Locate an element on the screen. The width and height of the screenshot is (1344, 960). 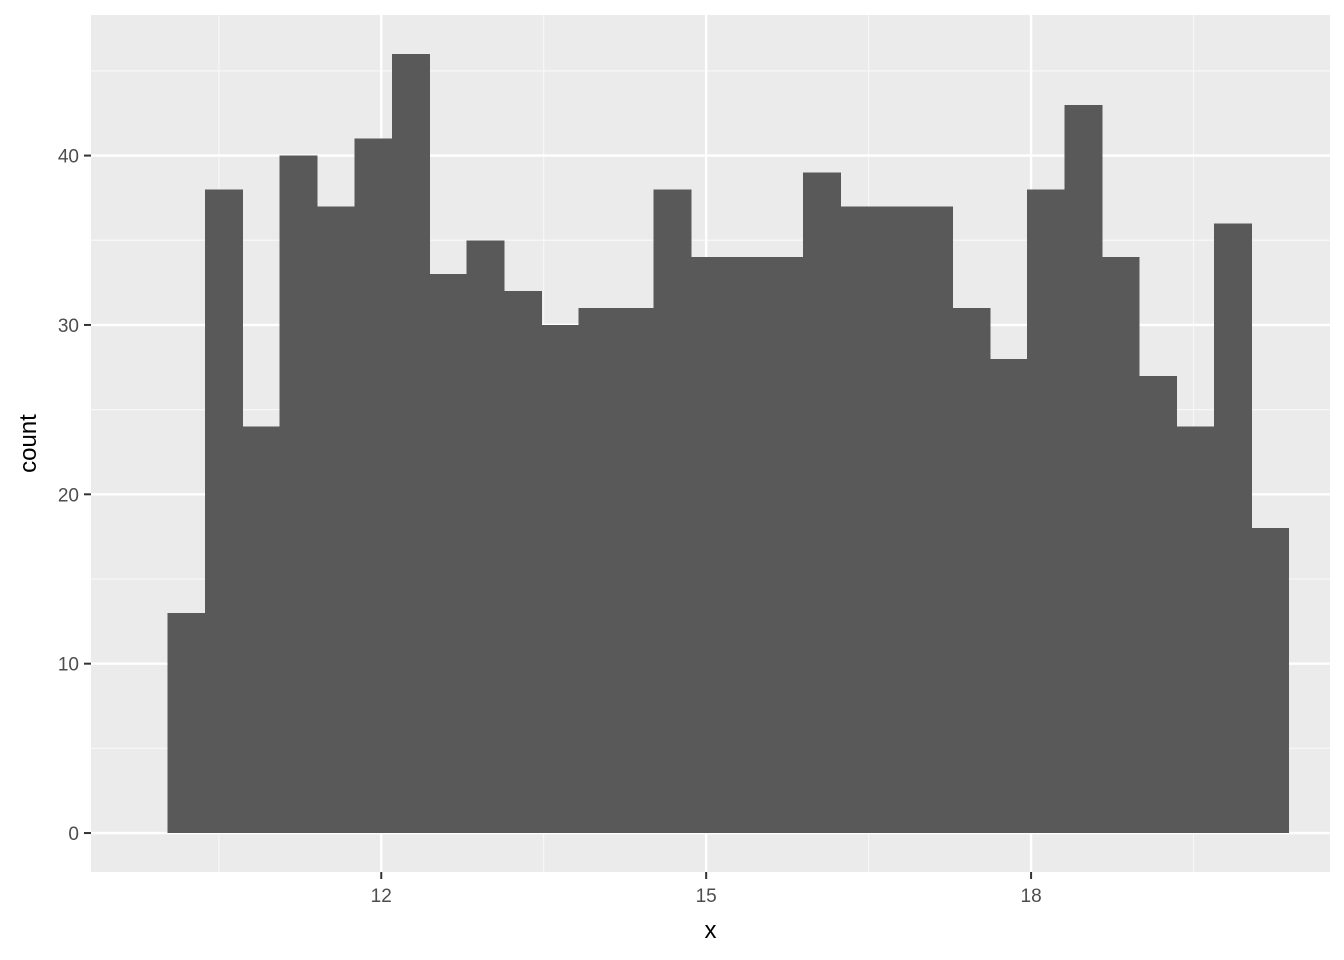
y-tick-label: 10 is located at coordinates (68, 665).